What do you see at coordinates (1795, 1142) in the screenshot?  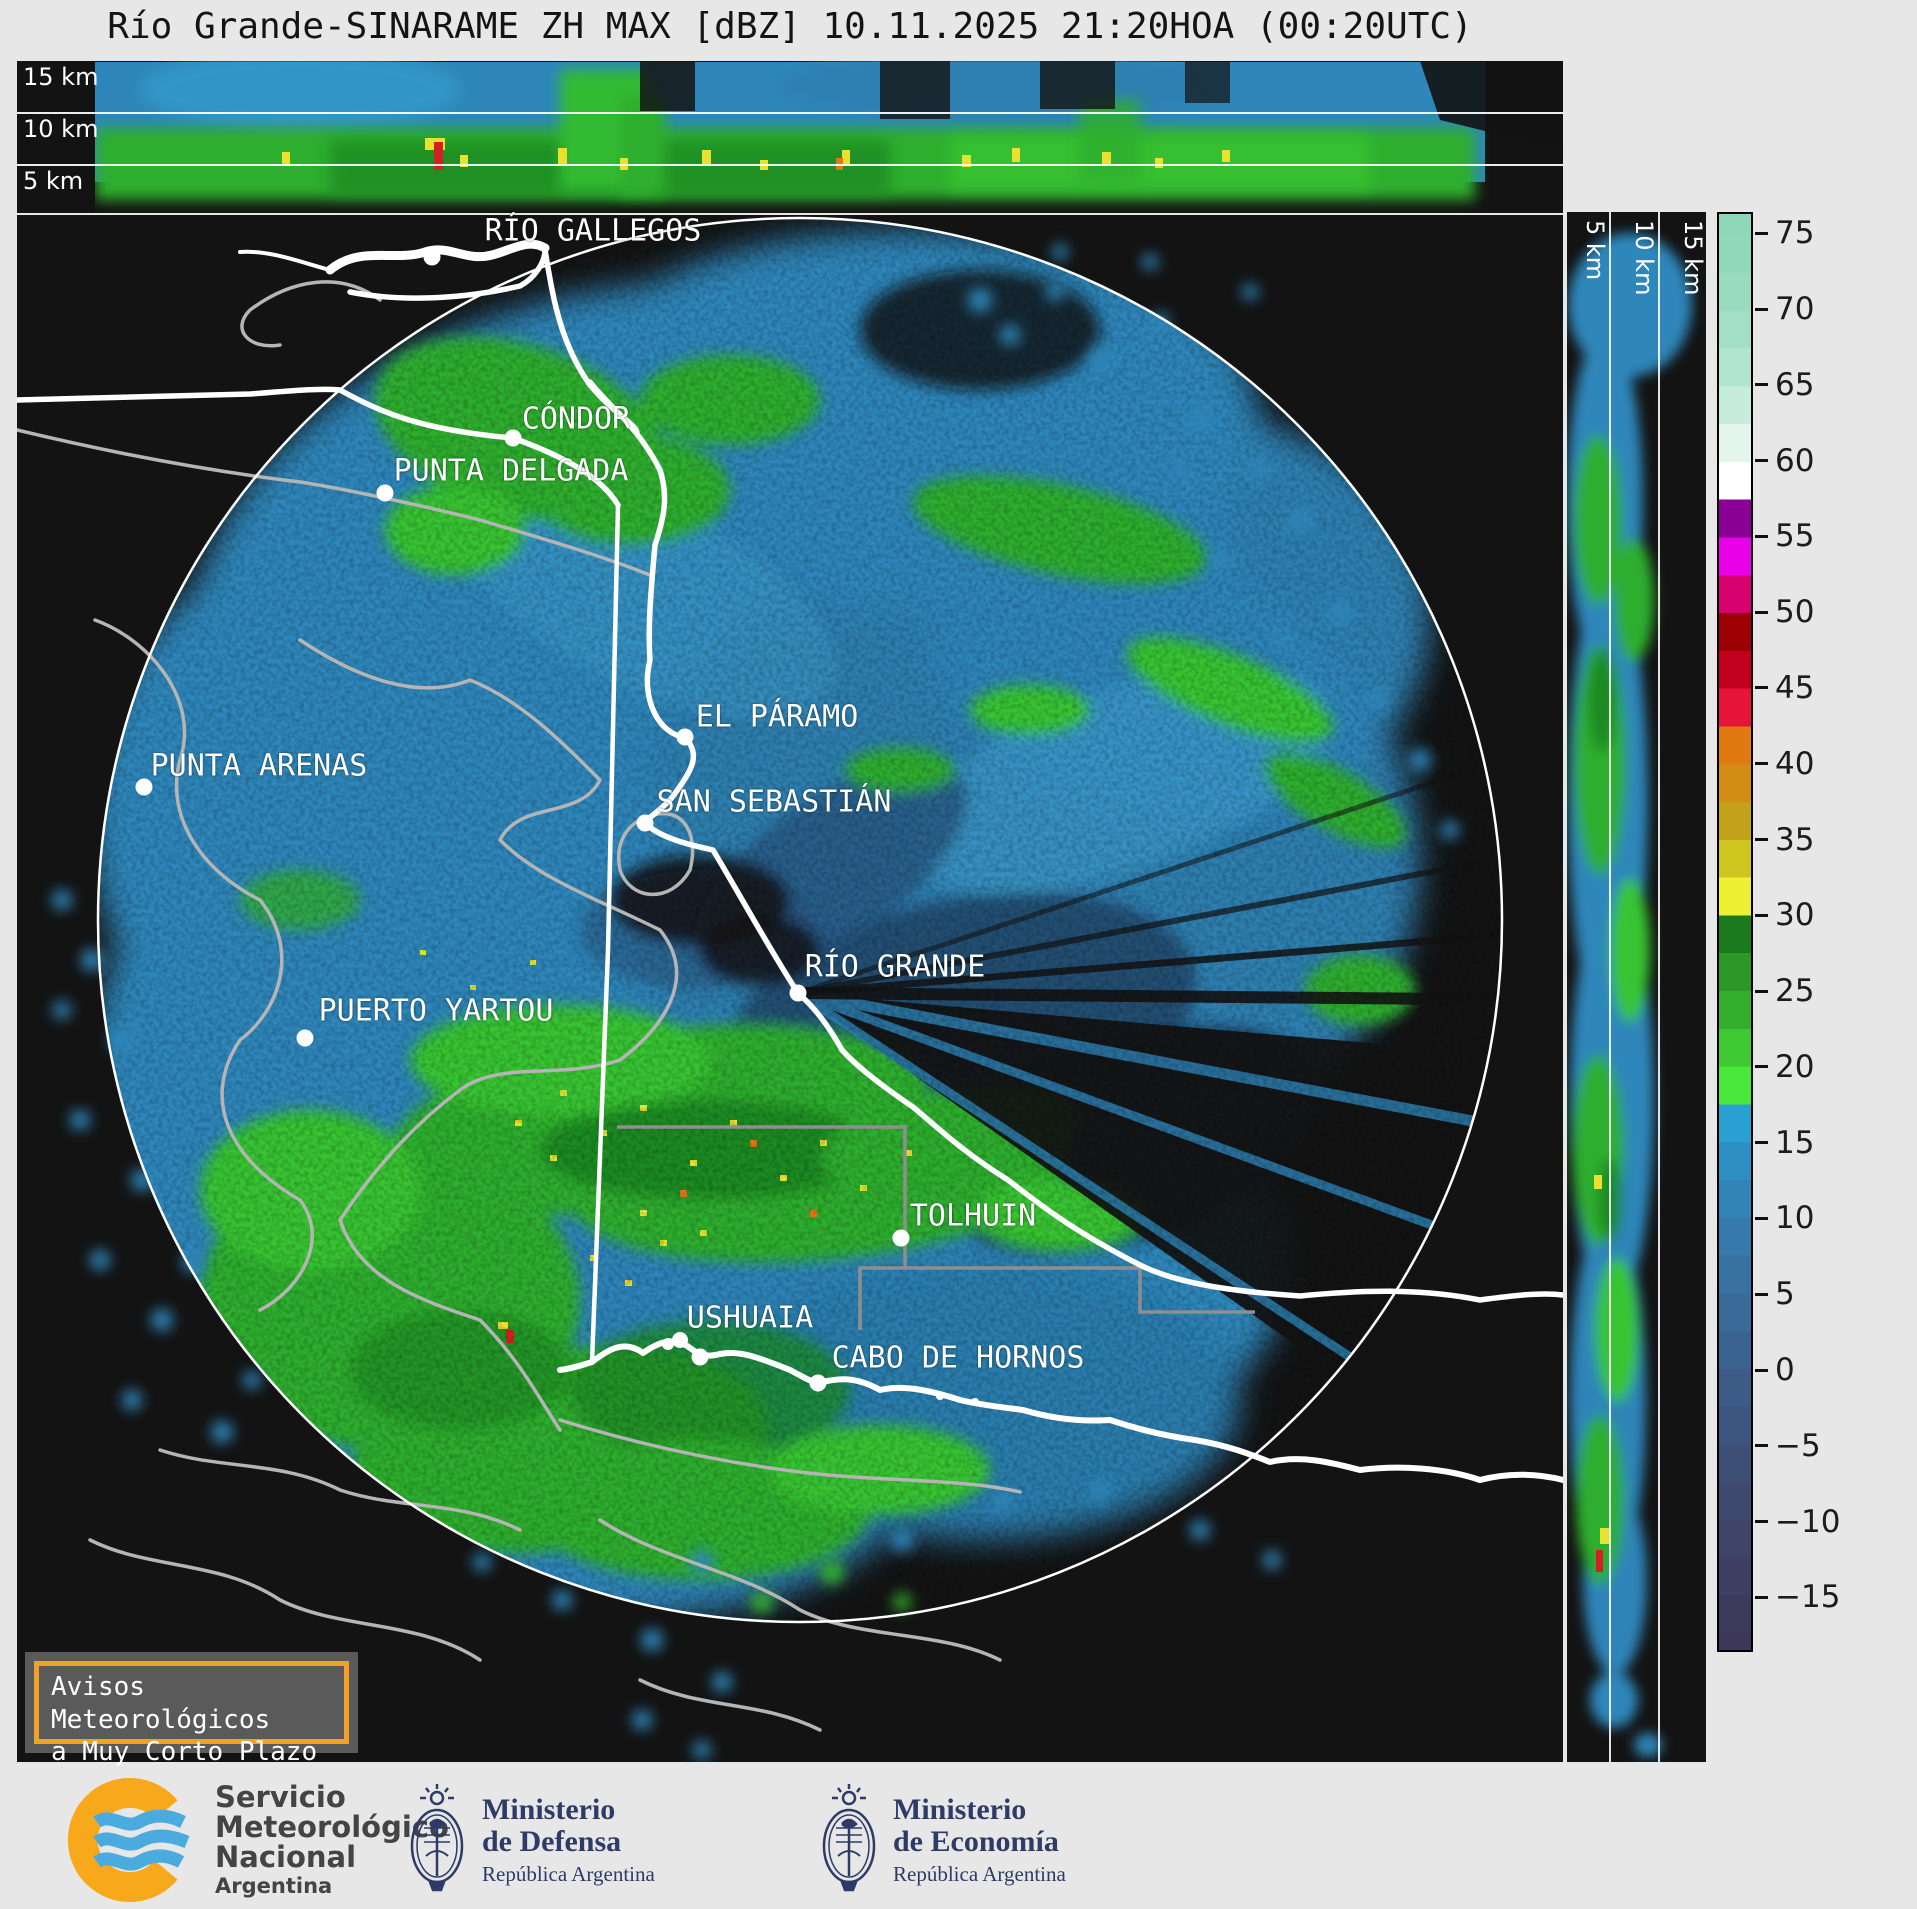 I see `colorbar-label-15: 15` at bounding box center [1795, 1142].